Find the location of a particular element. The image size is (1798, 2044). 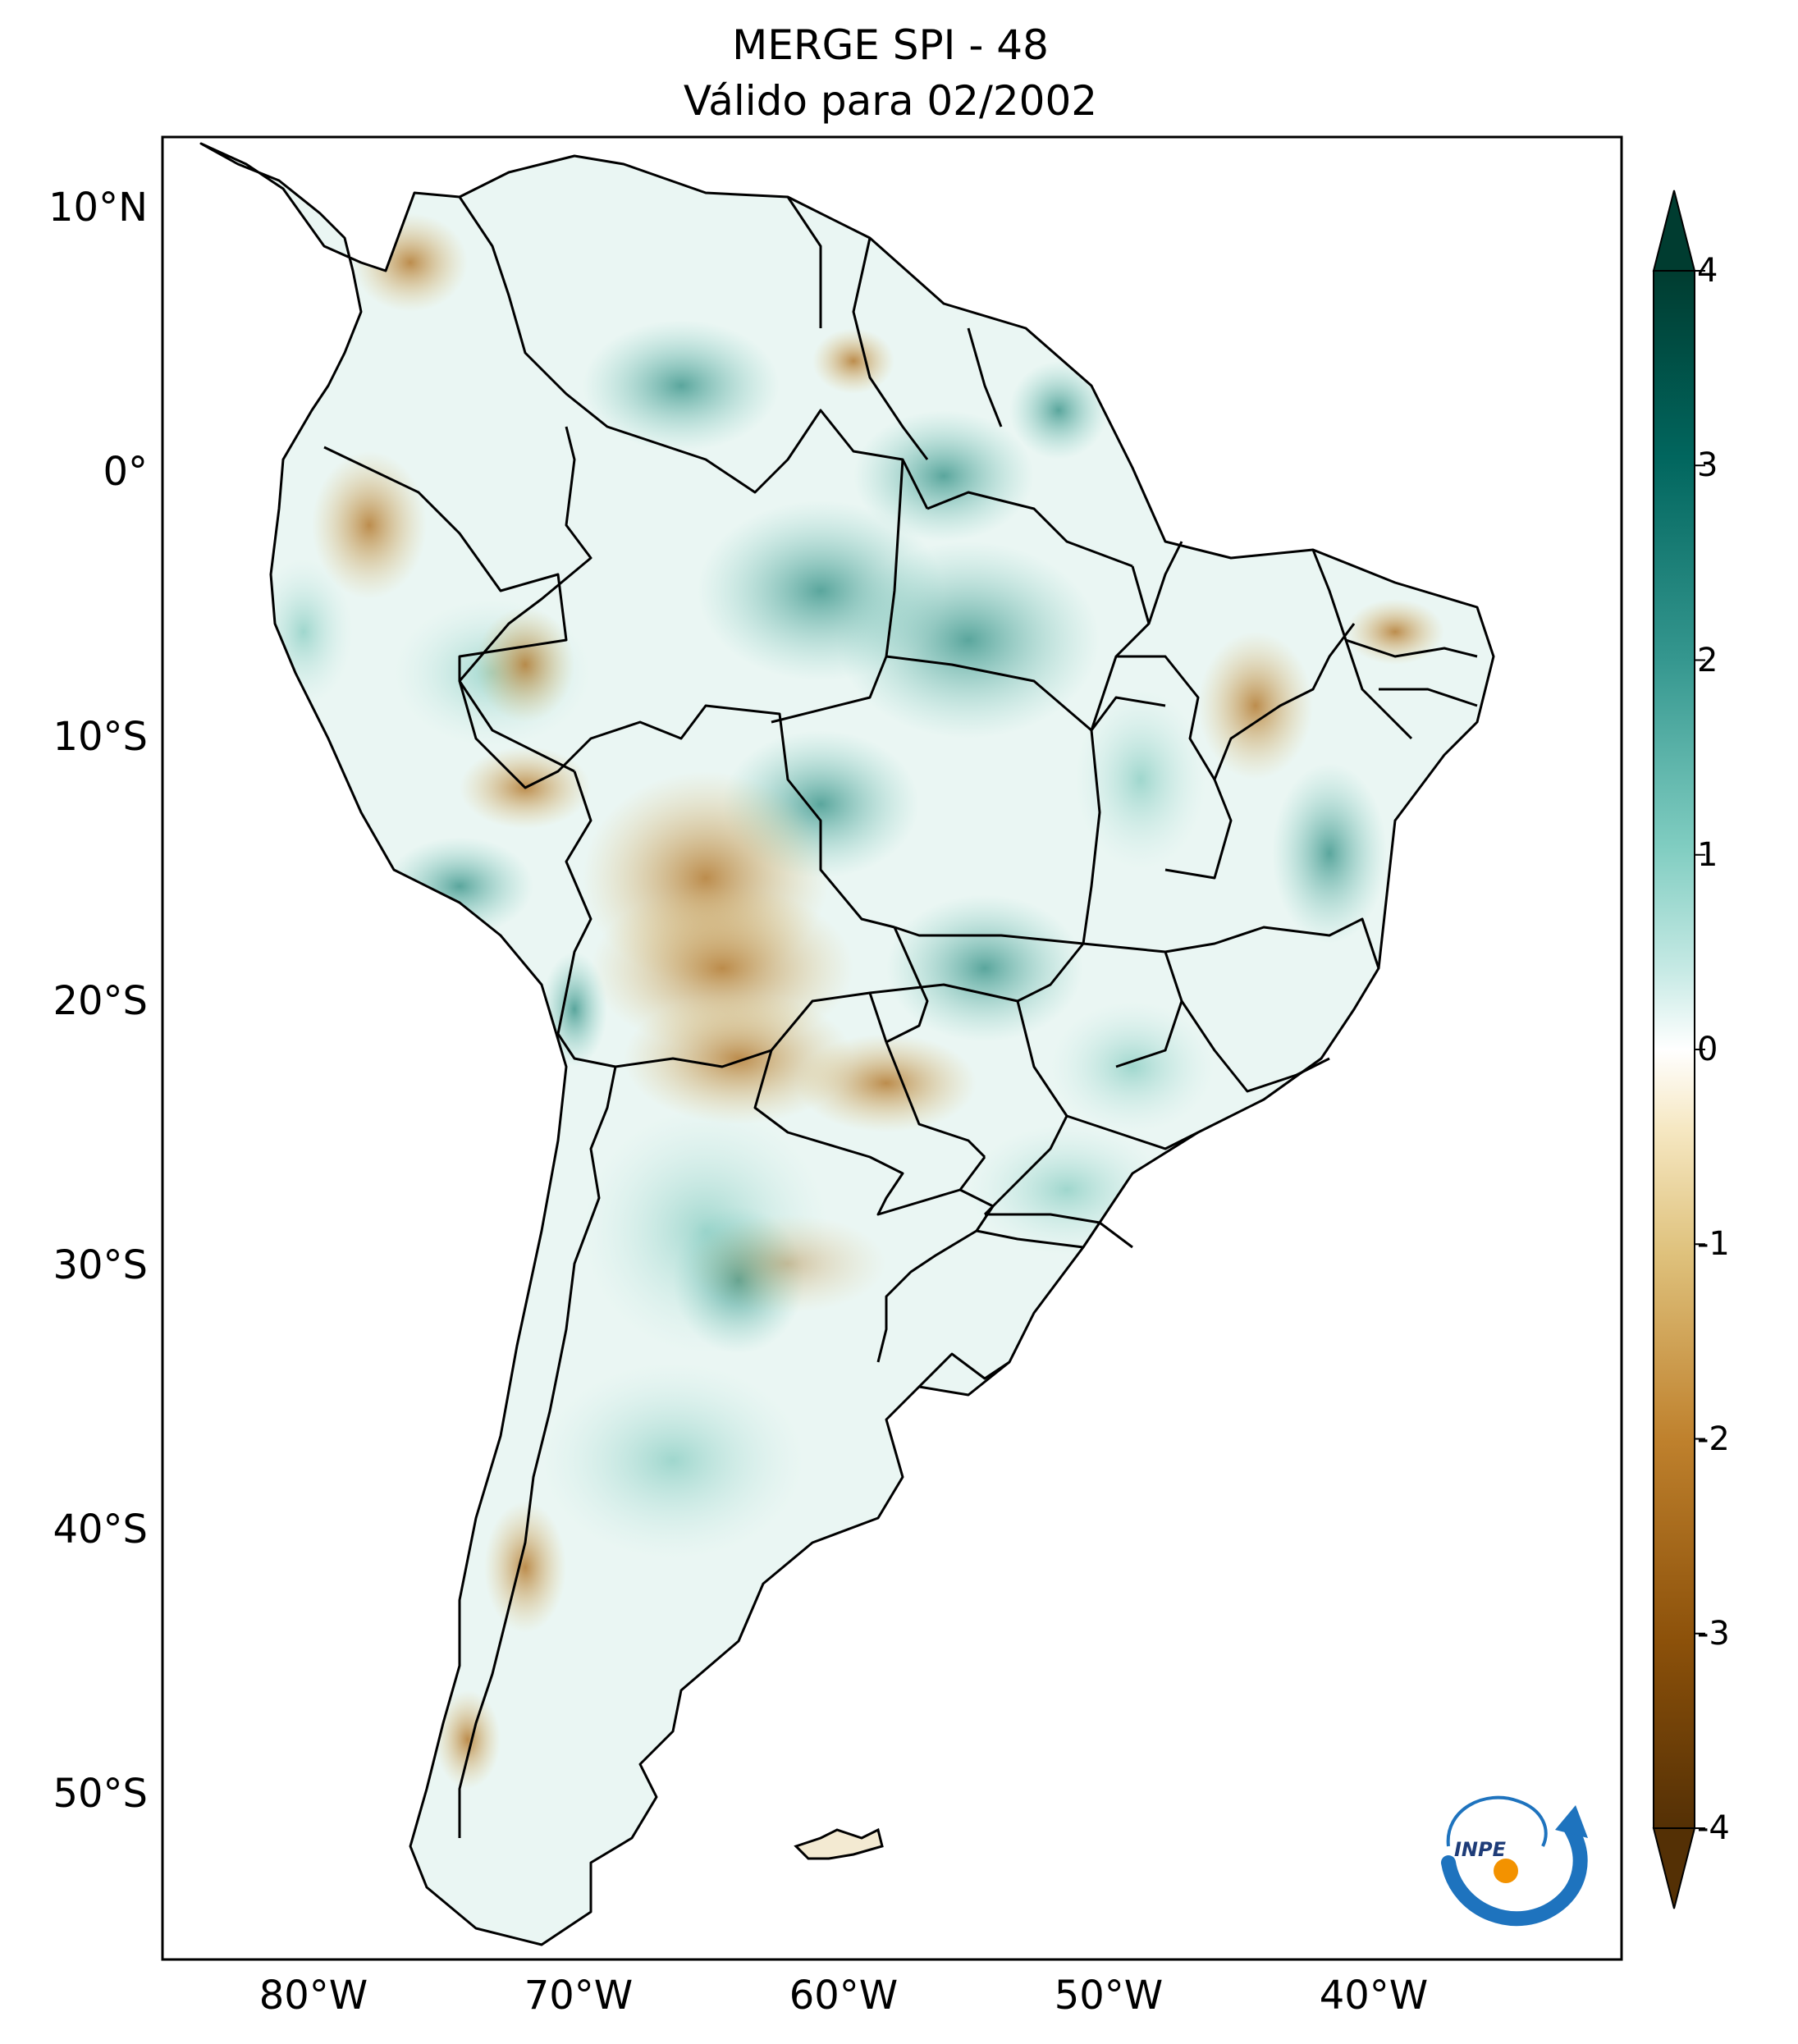

lon-label-40w: 40°W is located at coordinates (1374, 1996).